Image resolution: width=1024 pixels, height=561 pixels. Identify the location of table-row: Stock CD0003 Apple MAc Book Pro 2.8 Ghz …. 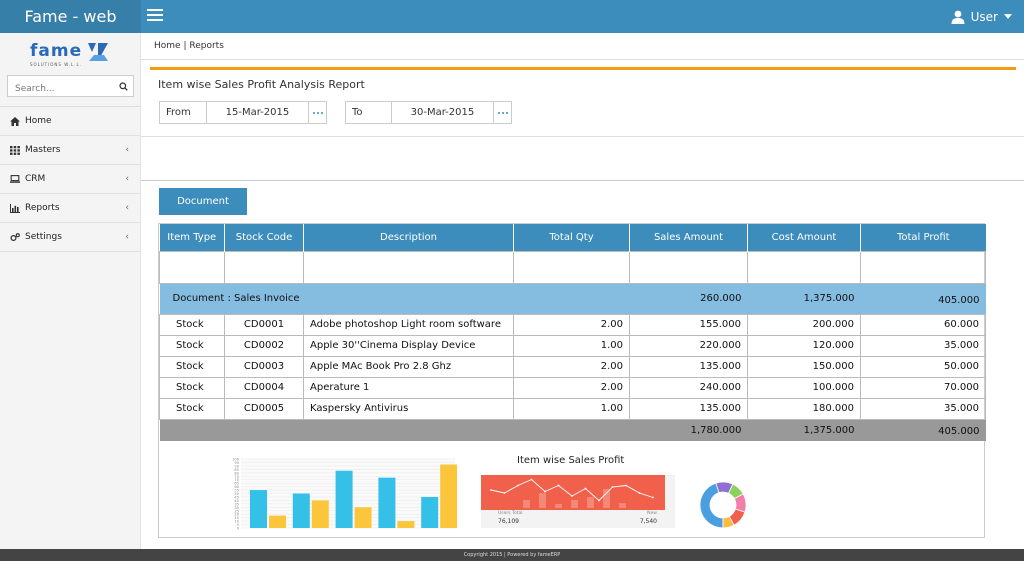
(572, 366).